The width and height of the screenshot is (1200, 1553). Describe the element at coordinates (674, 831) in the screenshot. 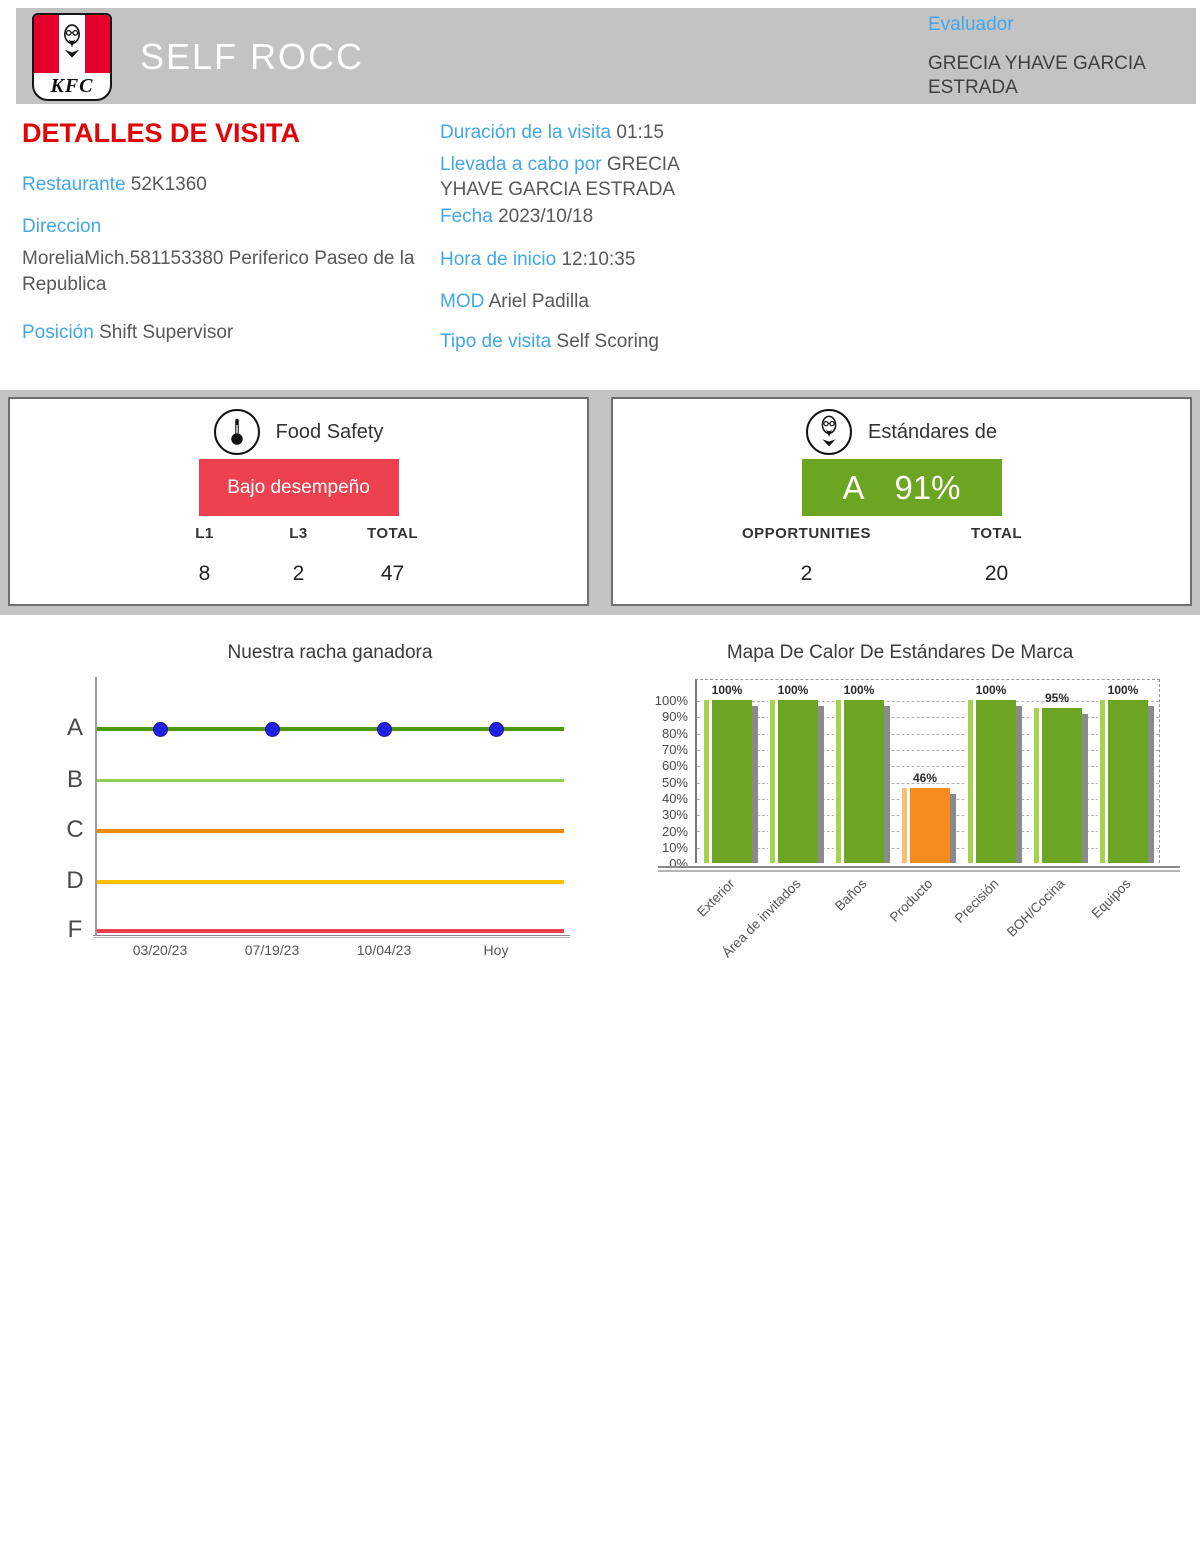

I see `y-tick-label: 20%` at that location.